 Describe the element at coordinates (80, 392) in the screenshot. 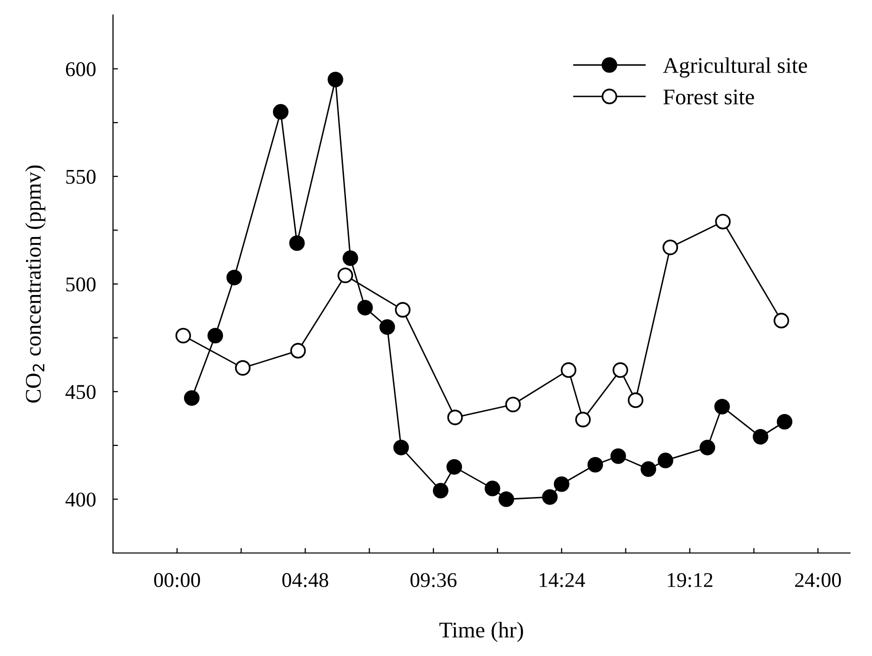

I see `y-tick-label: 450` at that location.